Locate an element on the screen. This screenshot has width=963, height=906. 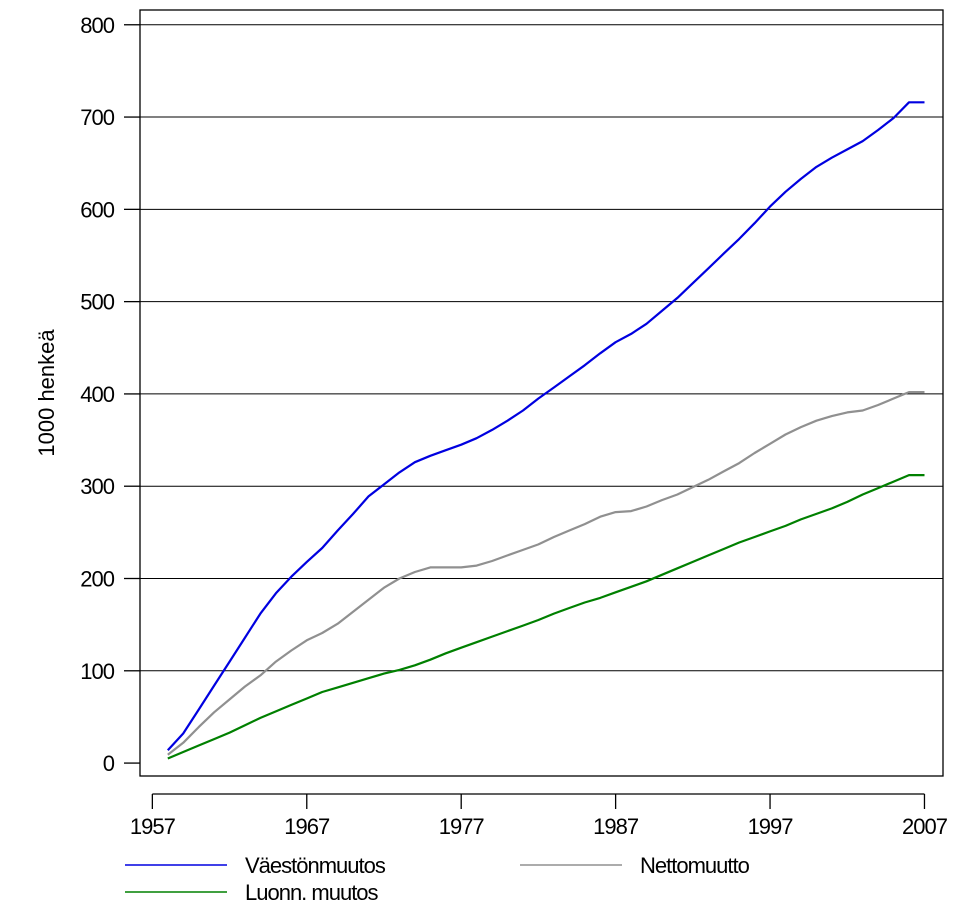
x-tick-label: 1997 is located at coordinates (771, 826).